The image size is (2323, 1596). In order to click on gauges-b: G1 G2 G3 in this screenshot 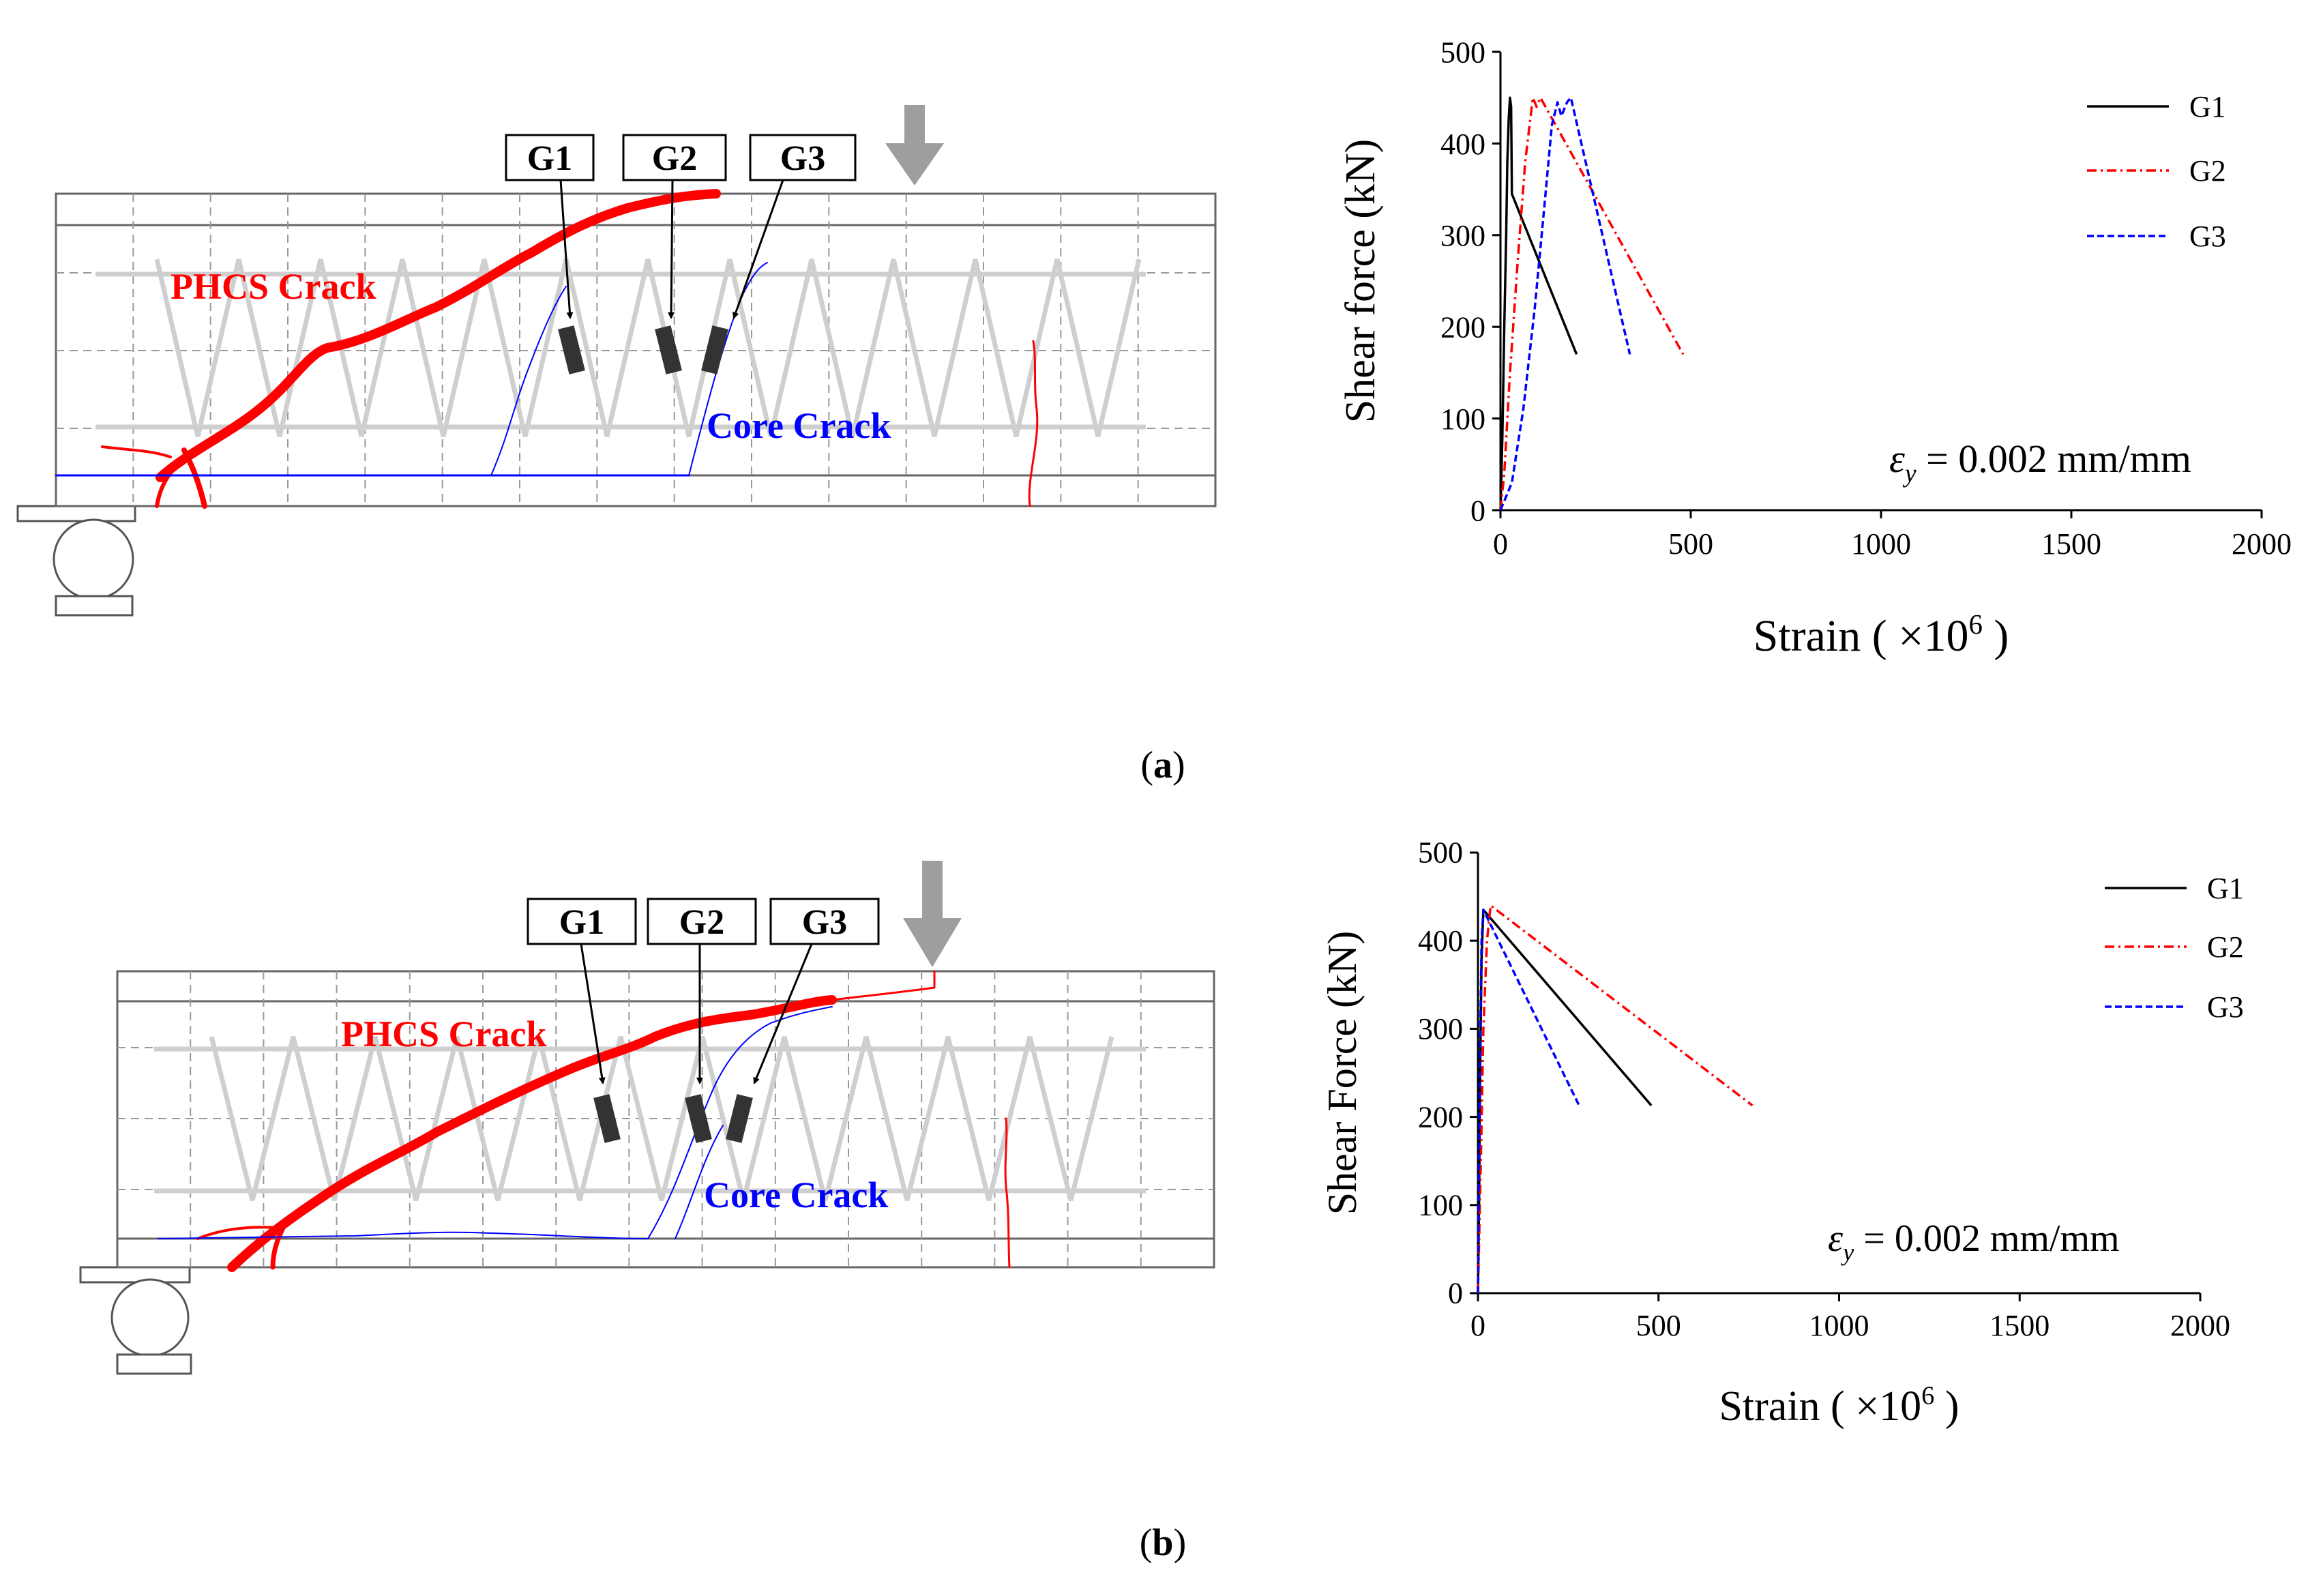, I will do `click(703, 1021)`.